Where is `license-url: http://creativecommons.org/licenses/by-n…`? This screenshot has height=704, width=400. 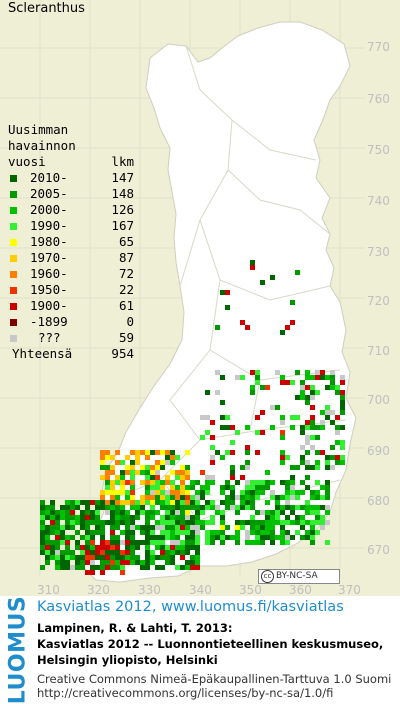 license-url: http://creativecommons.org/licenses/by-n… is located at coordinates (185, 693).